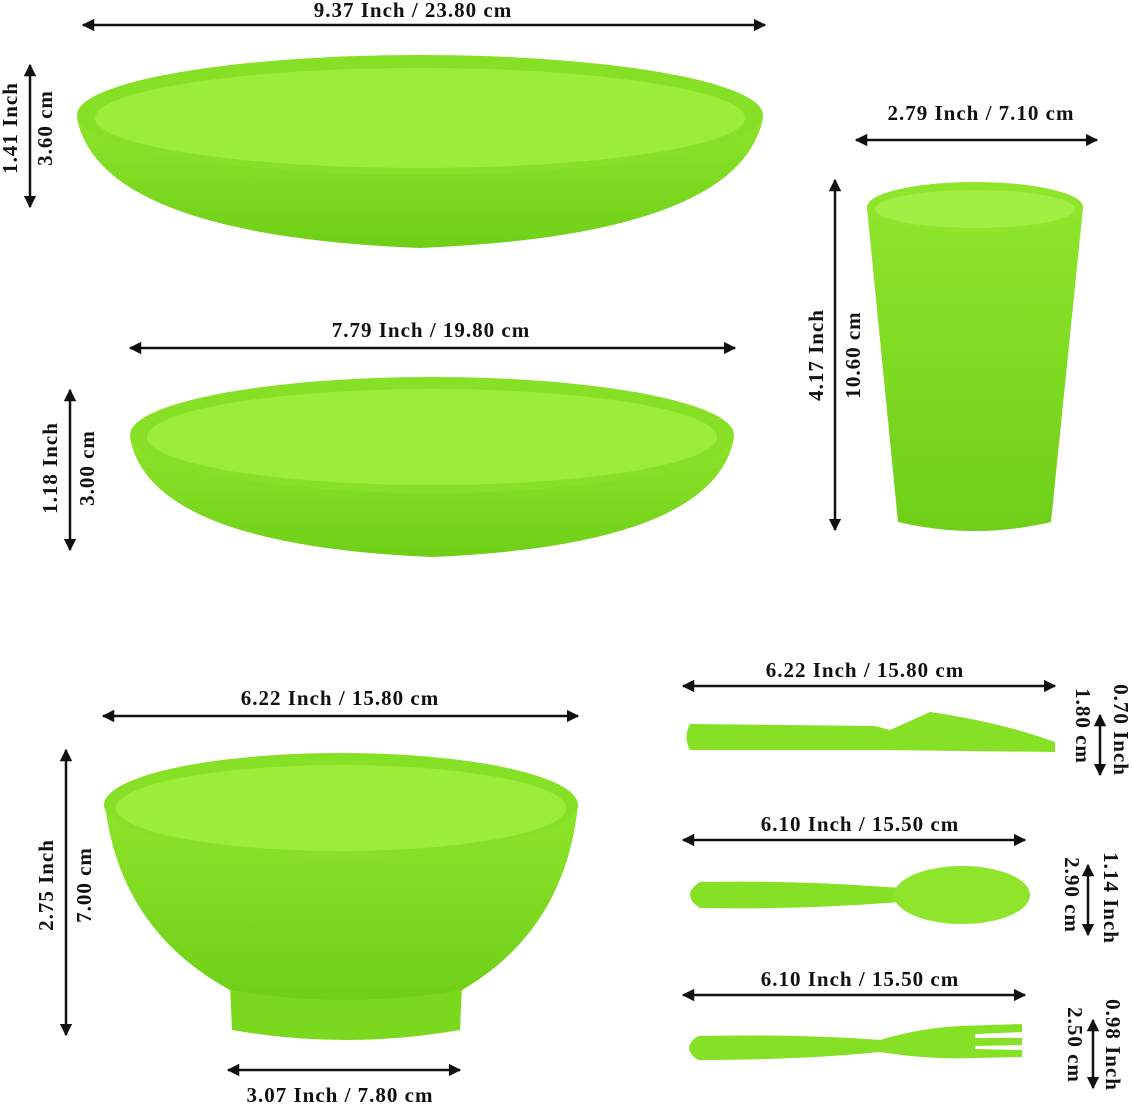 This screenshot has width=1132, height=1107. I want to click on salad-plate, so click(432, 467).